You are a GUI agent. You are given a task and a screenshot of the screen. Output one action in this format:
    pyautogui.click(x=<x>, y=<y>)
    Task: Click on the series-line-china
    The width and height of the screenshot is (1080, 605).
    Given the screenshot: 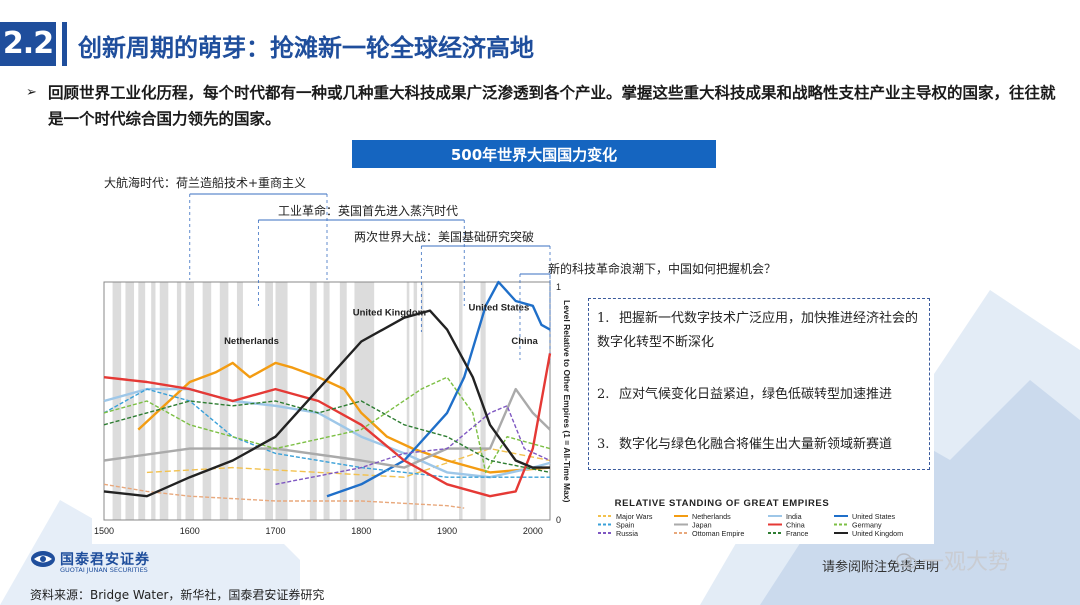 What is the action you would take?
    pyautogui.click(x=327, y=425)
    